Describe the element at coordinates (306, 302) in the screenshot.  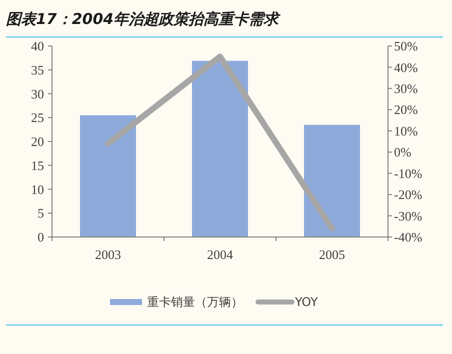
I see `legend-label: YOY` at that location.